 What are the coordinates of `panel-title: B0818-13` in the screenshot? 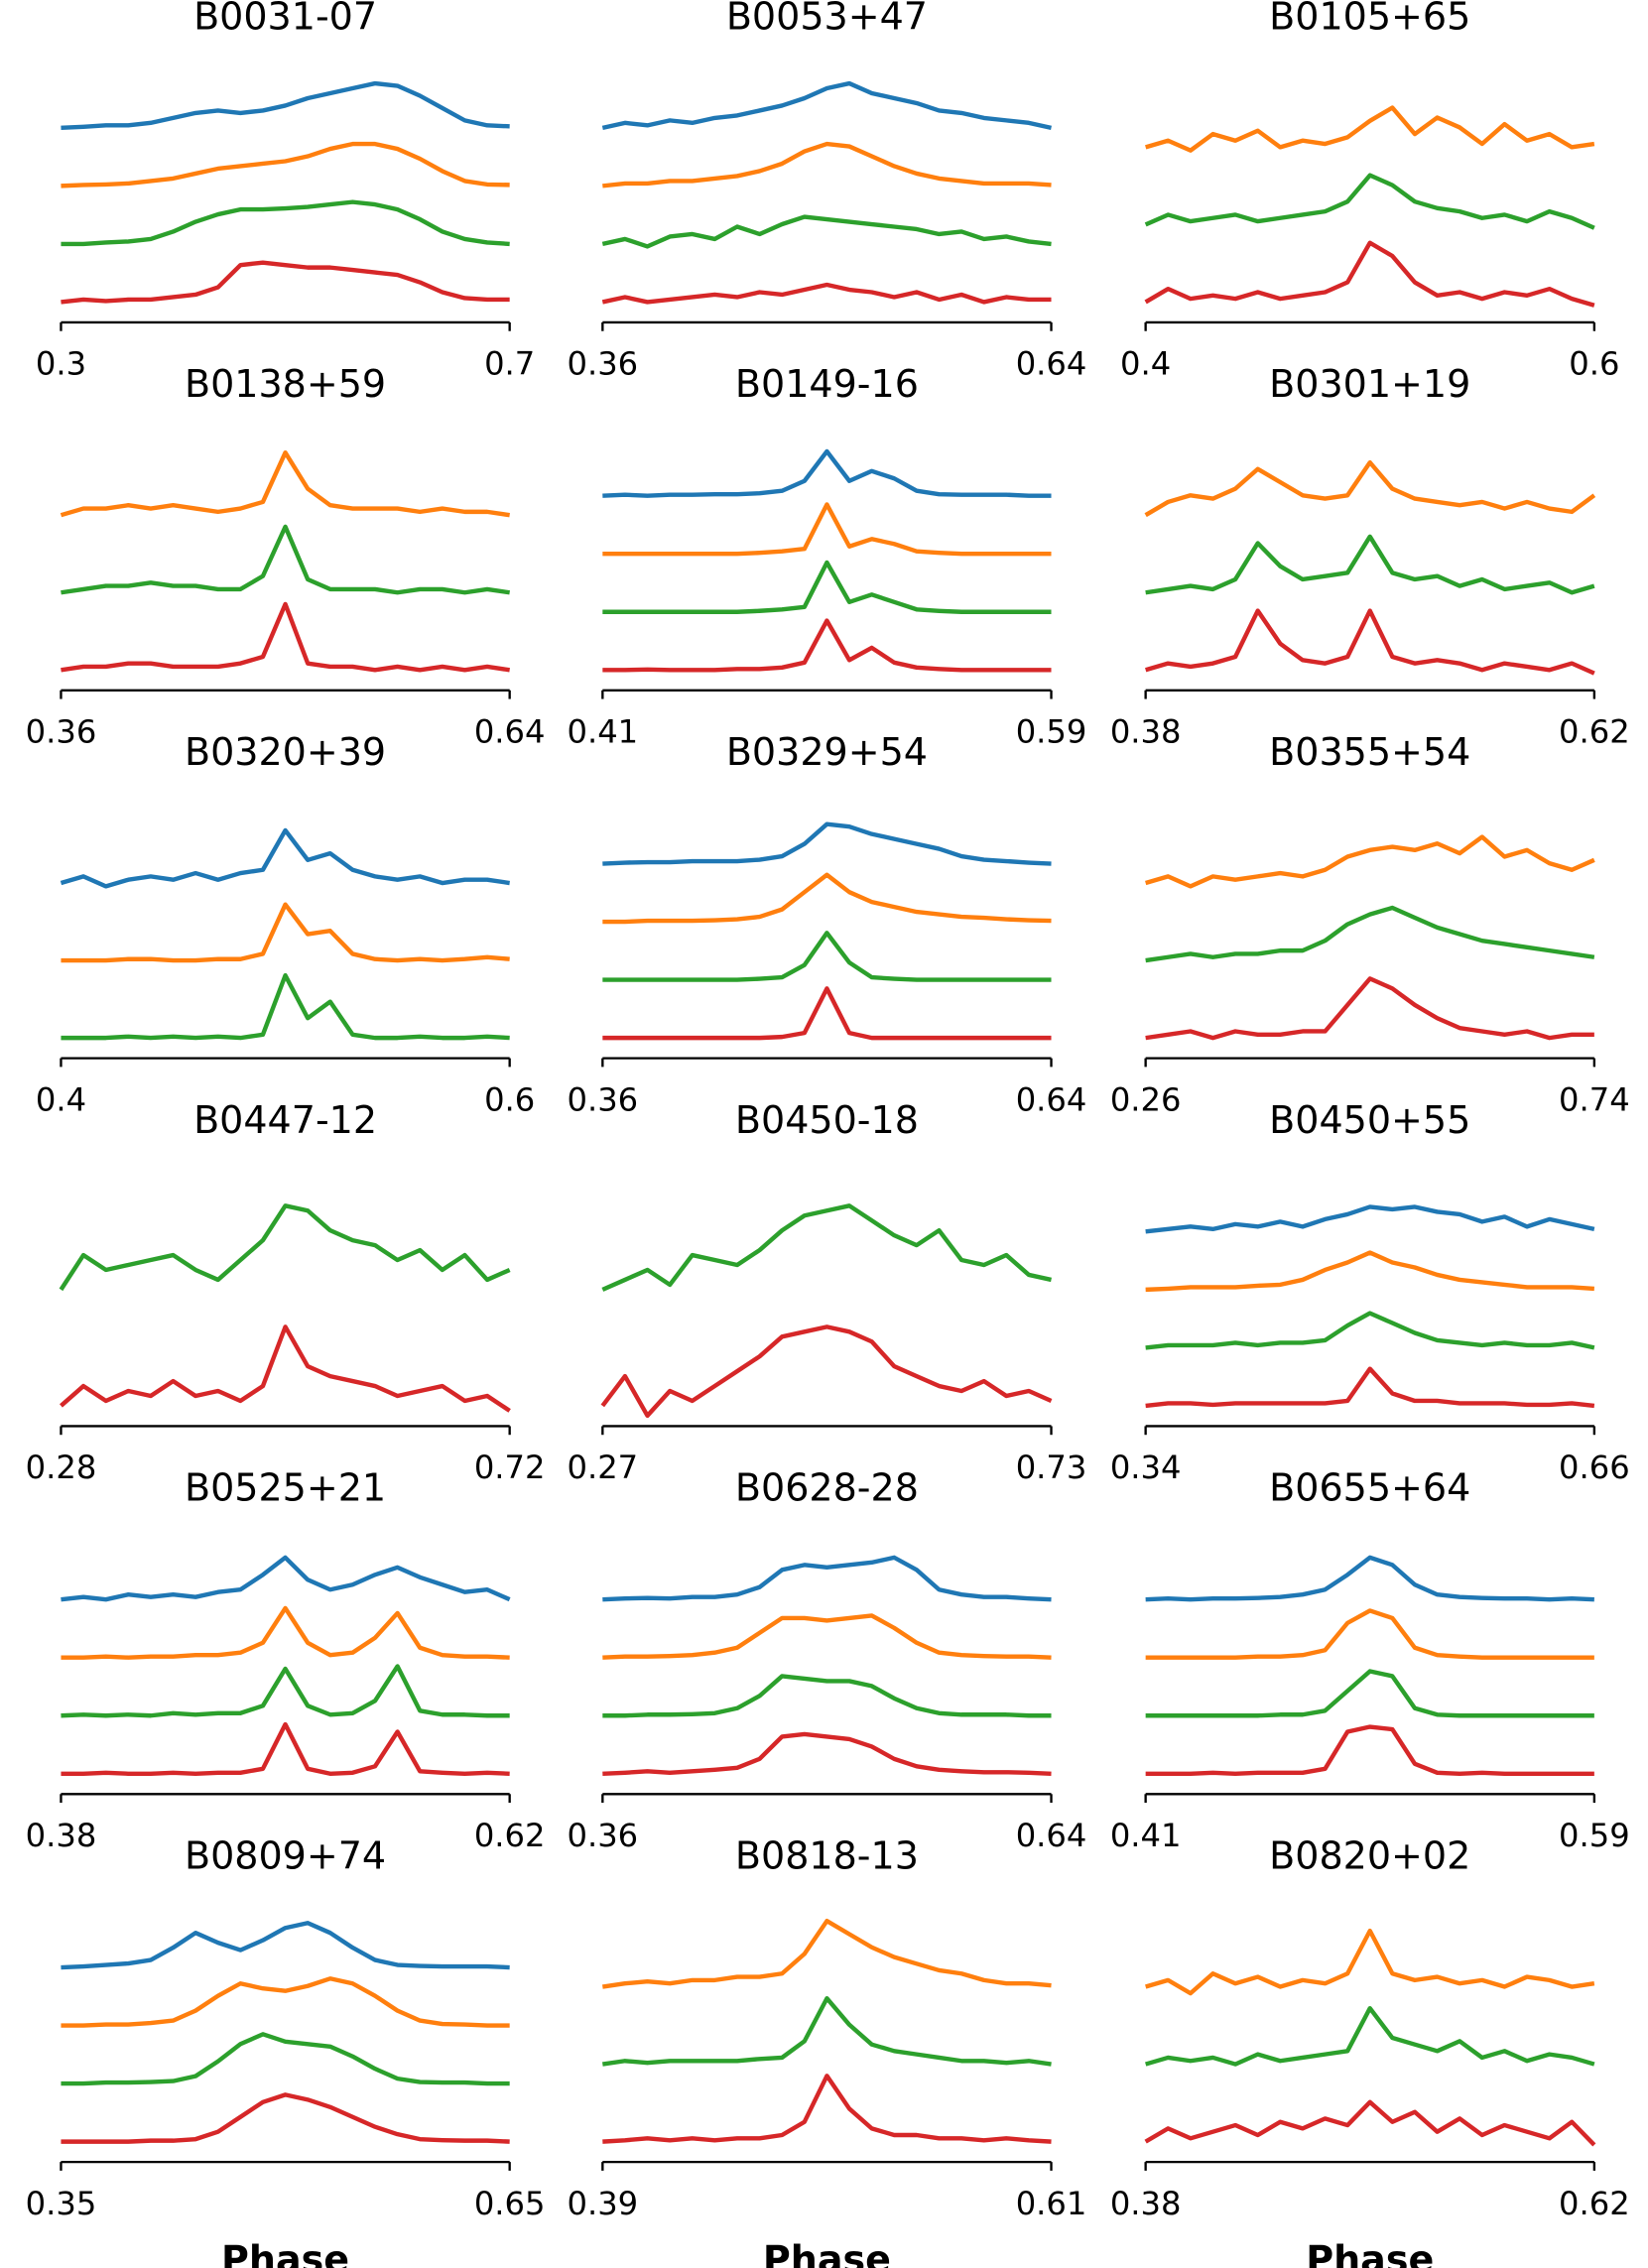 It's located at (827, 1855).